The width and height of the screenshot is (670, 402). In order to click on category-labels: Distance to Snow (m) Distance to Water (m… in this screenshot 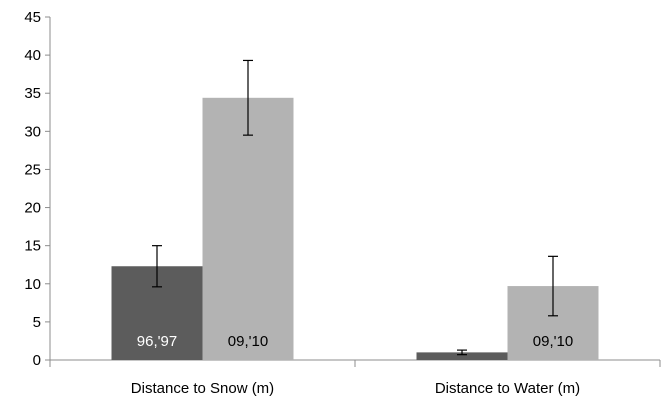, I will do `click(355, 388)`.